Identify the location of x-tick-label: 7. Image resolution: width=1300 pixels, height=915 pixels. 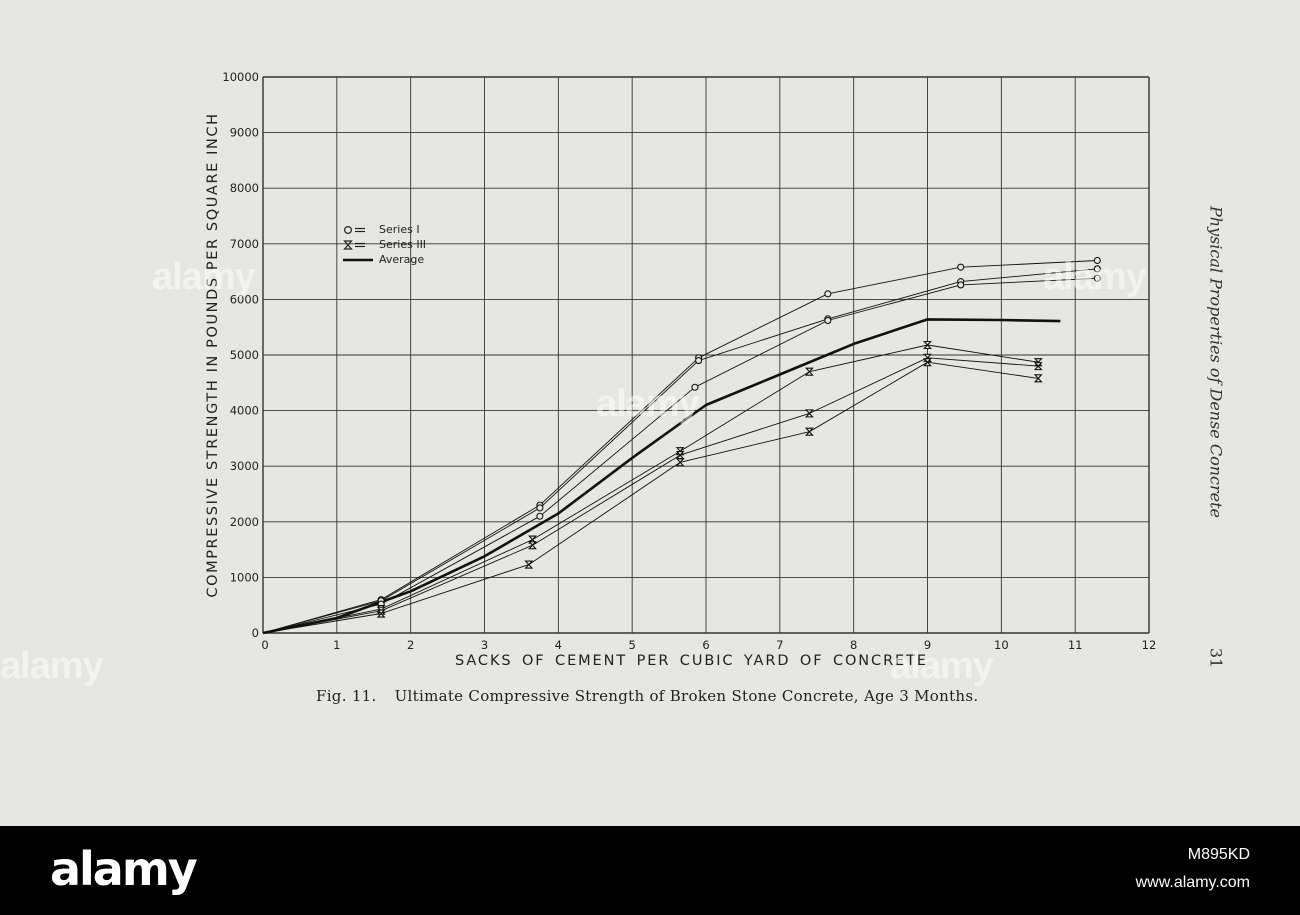
(779, 645).